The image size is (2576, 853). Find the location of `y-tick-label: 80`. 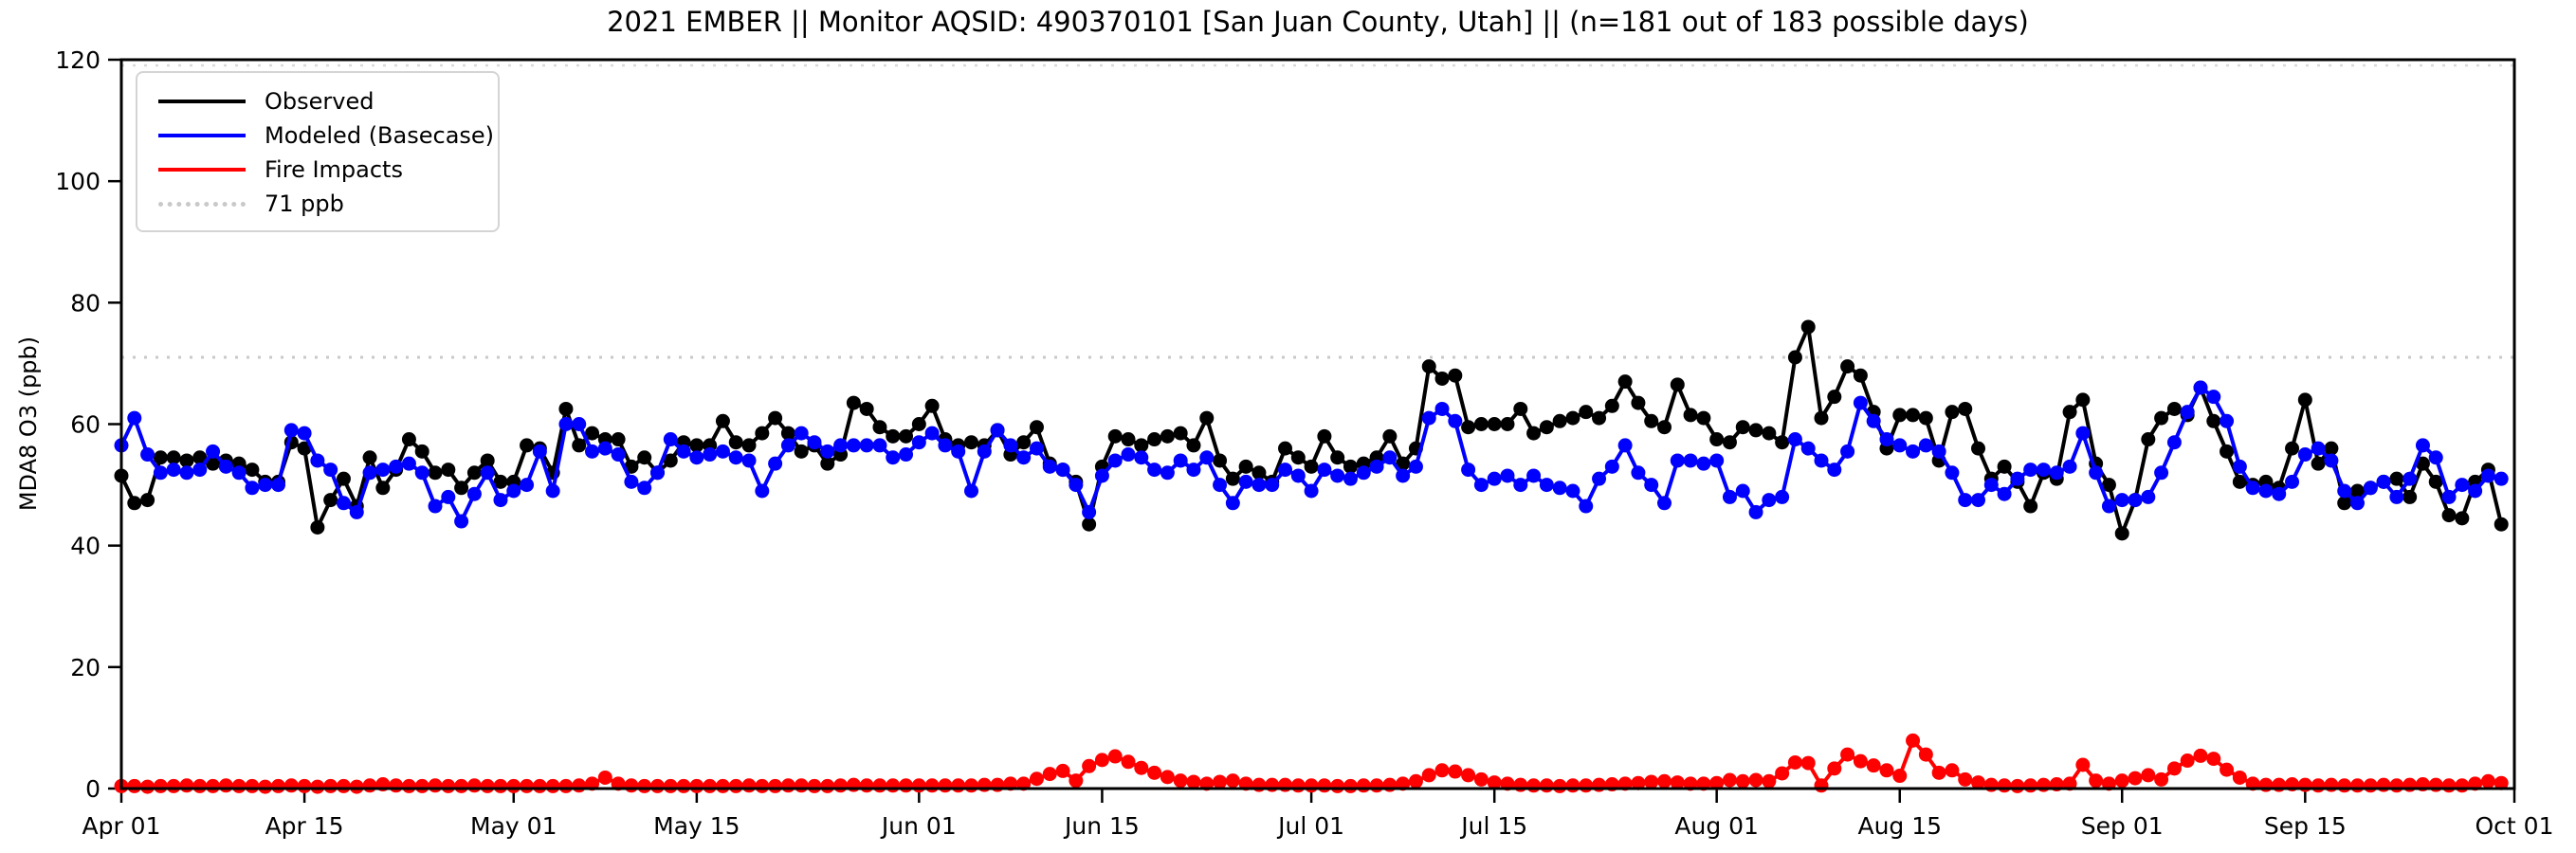

y-tick-label: 80 is located at coordinates (85, 303).